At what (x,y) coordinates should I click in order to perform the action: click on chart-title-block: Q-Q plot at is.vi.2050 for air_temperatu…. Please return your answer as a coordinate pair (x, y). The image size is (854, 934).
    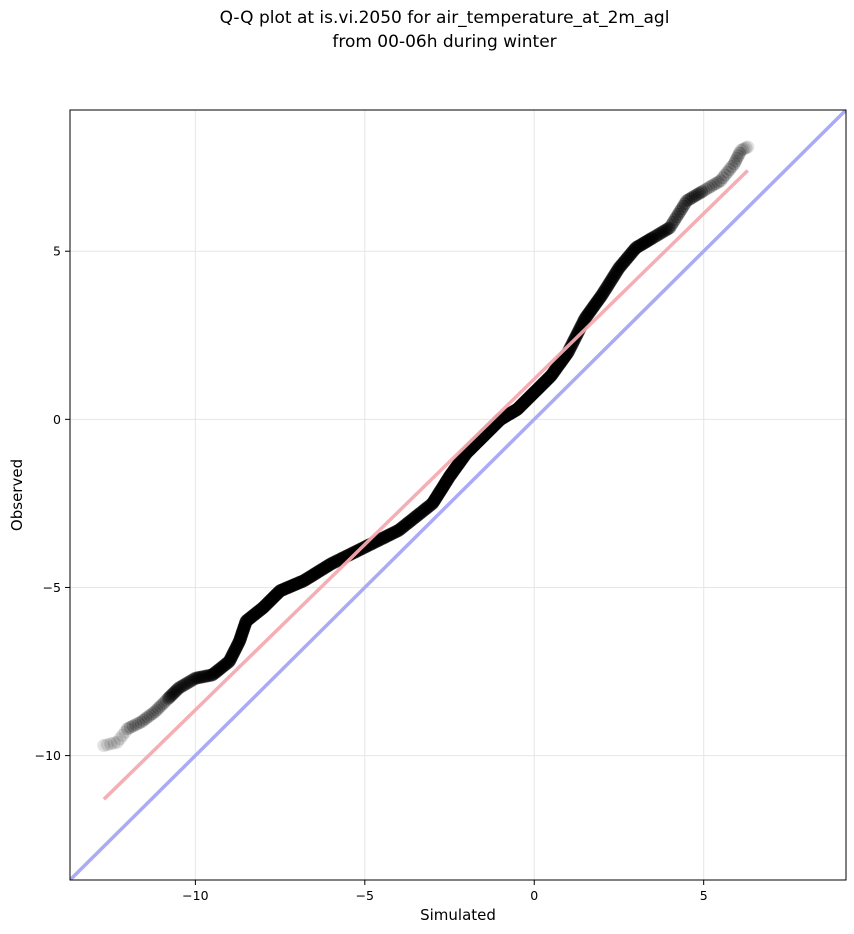
    Looking at the image, I should click on (427, 30).